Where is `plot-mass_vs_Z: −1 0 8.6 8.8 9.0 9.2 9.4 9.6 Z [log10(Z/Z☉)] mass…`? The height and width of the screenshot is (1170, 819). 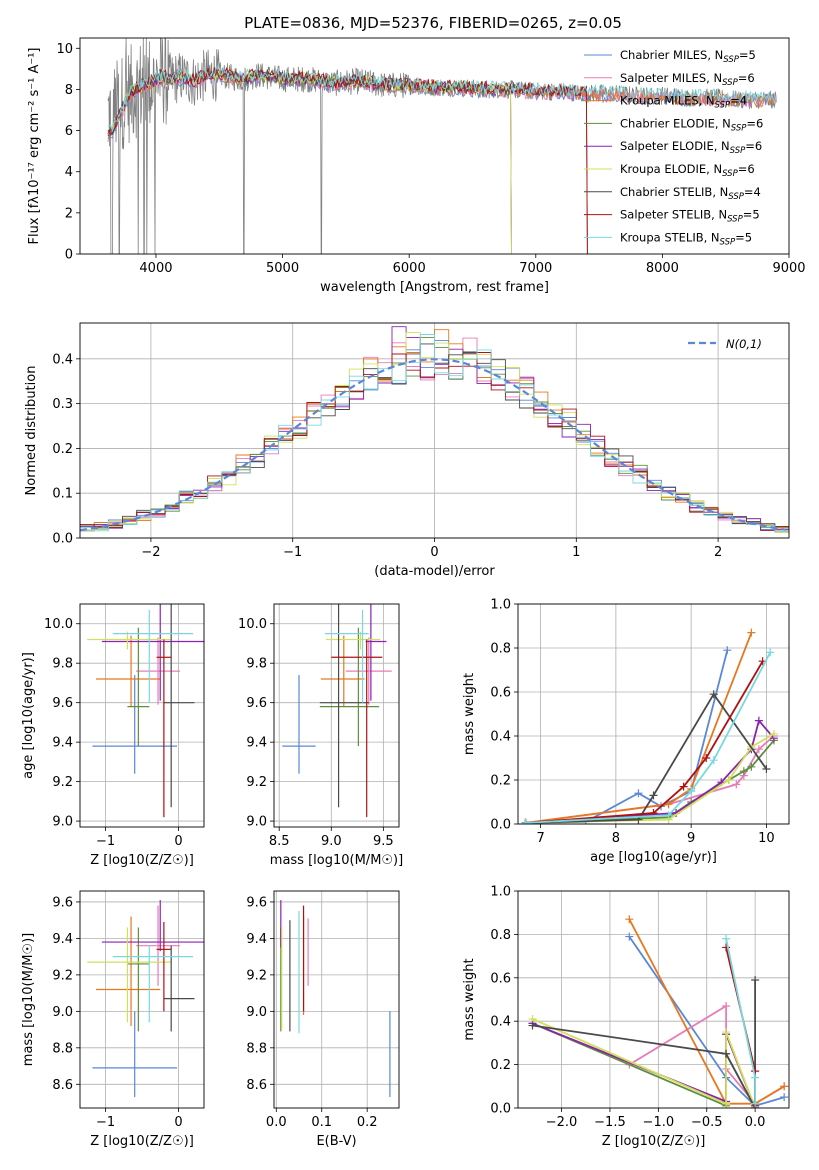
plot-mass_vs_Z: −1 0 8.6 8.8 9.0 9.2 9.4 9.6 Z [log10(Z/Z☉)] mass… is located at coordinates (113, 1019).